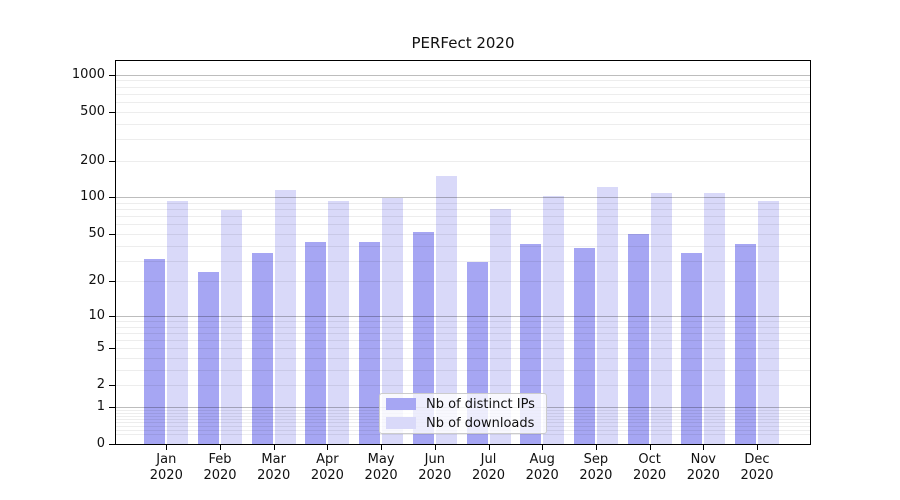 The height and width of the screenshot is (500, 900). Describe the element at coordinates (463, 43) in the screenshot. I see `chart-title: PERFect 2020` at that location.